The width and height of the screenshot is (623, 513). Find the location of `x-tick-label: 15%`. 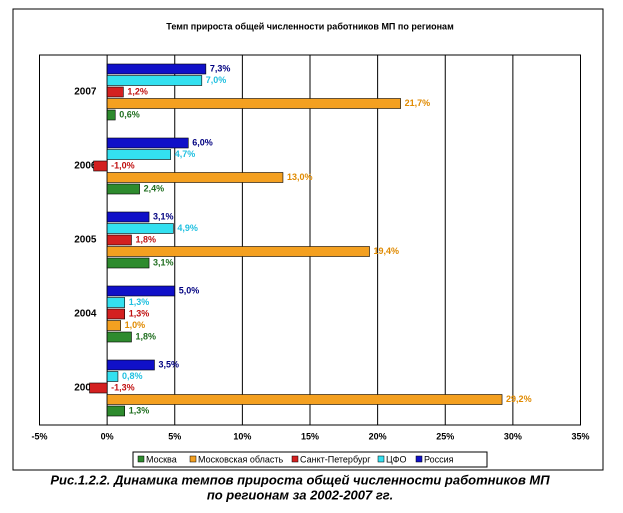

x-tick-label: 15% is located at coordinates (310, 436).